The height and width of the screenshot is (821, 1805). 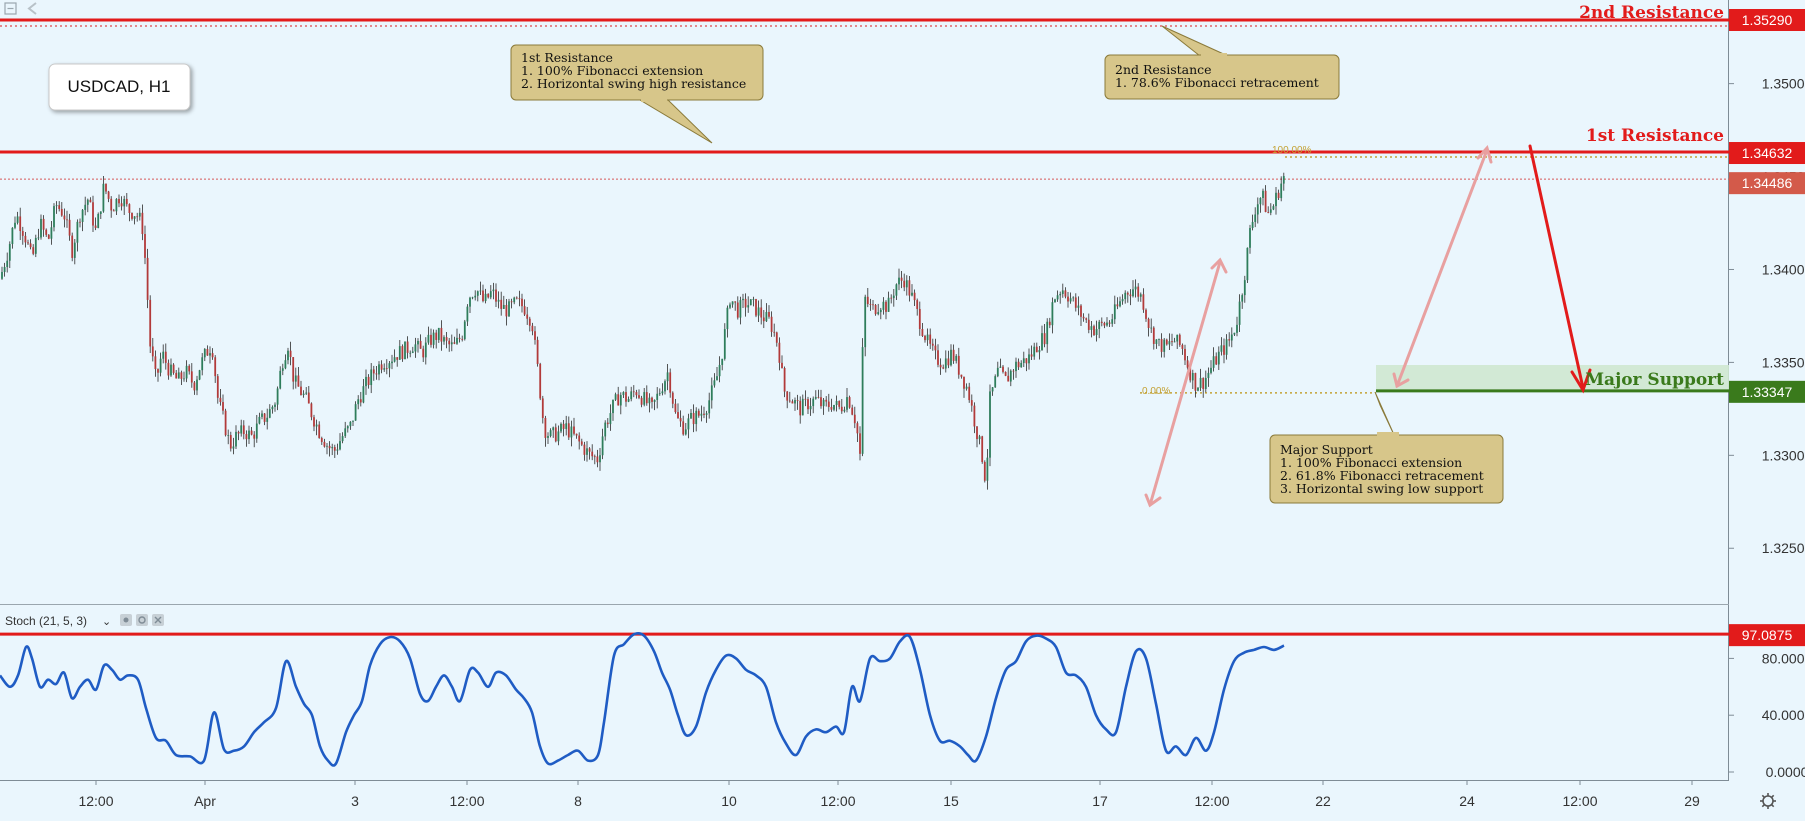 I want to click on time-axis-tick-label: 12:00, so click(x=466, y=801).